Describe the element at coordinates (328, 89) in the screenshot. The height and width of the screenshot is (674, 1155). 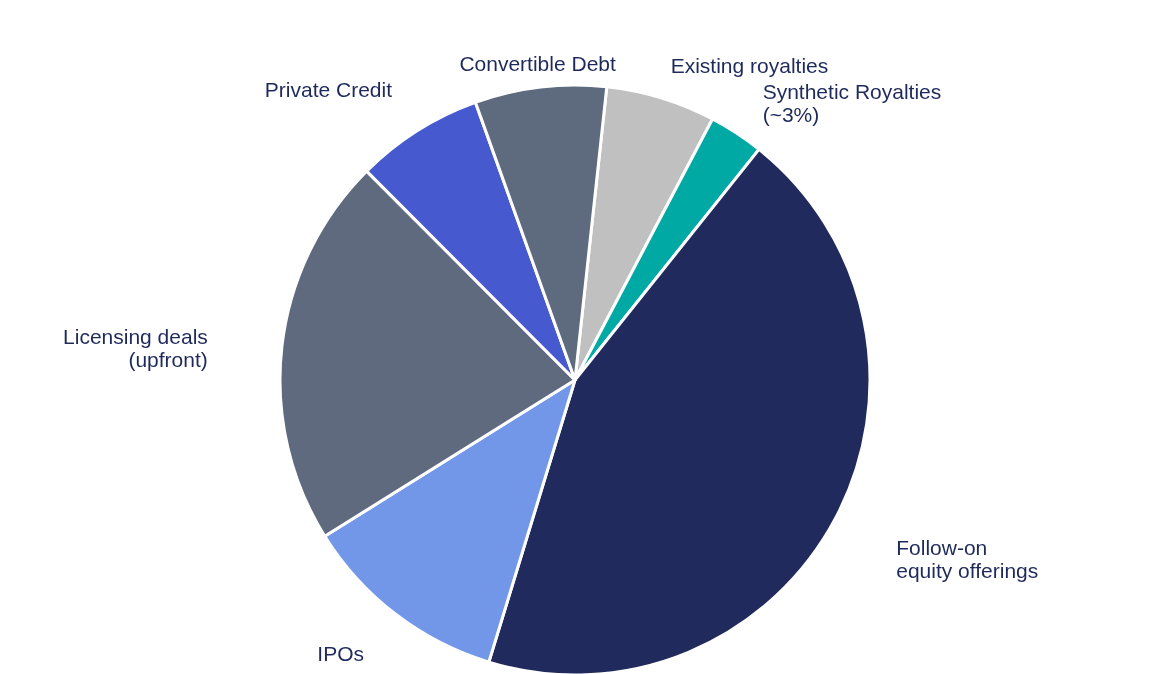
I see `slice-label: Private Credit` at that location.